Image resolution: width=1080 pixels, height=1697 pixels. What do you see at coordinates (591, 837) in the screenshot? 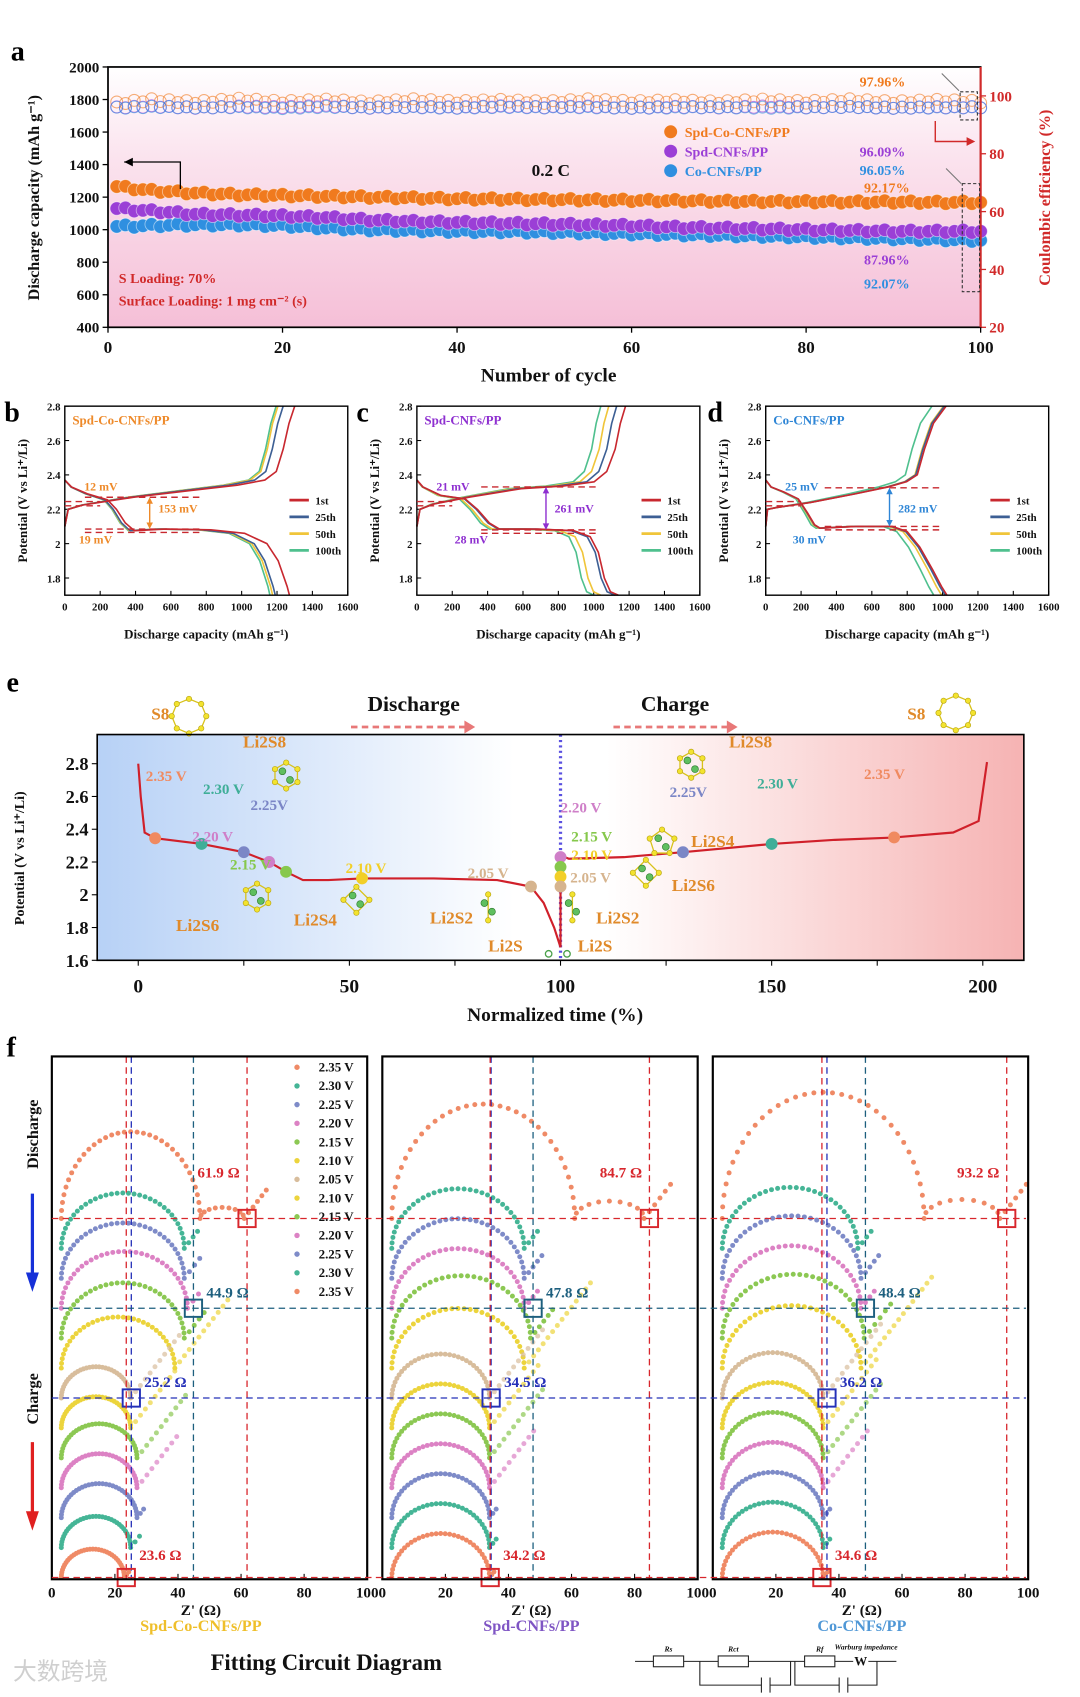
I see `voltage-label: 2.15 V` at bounding box center [591, 837].